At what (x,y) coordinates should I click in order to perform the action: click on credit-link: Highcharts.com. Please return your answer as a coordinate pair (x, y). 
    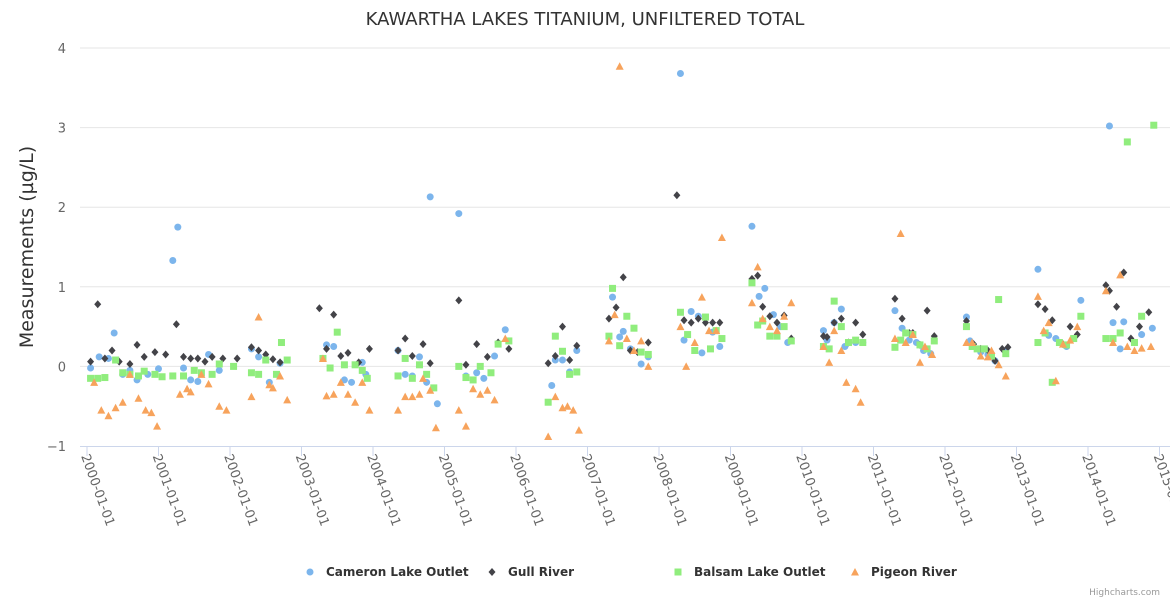
    Looking at the image, I should click on (1124, 593).